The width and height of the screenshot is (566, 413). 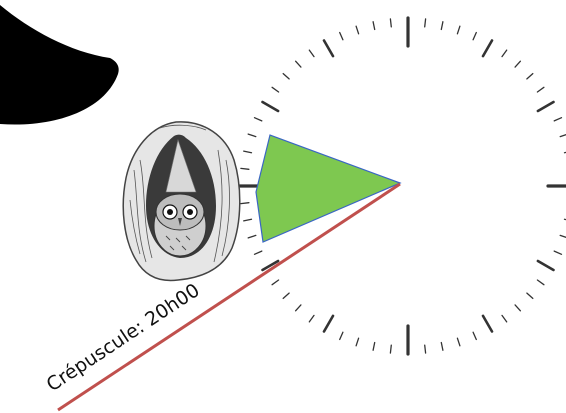 I want to click on owl-in-tree-hollow-icon, so click(x=181, y=201).